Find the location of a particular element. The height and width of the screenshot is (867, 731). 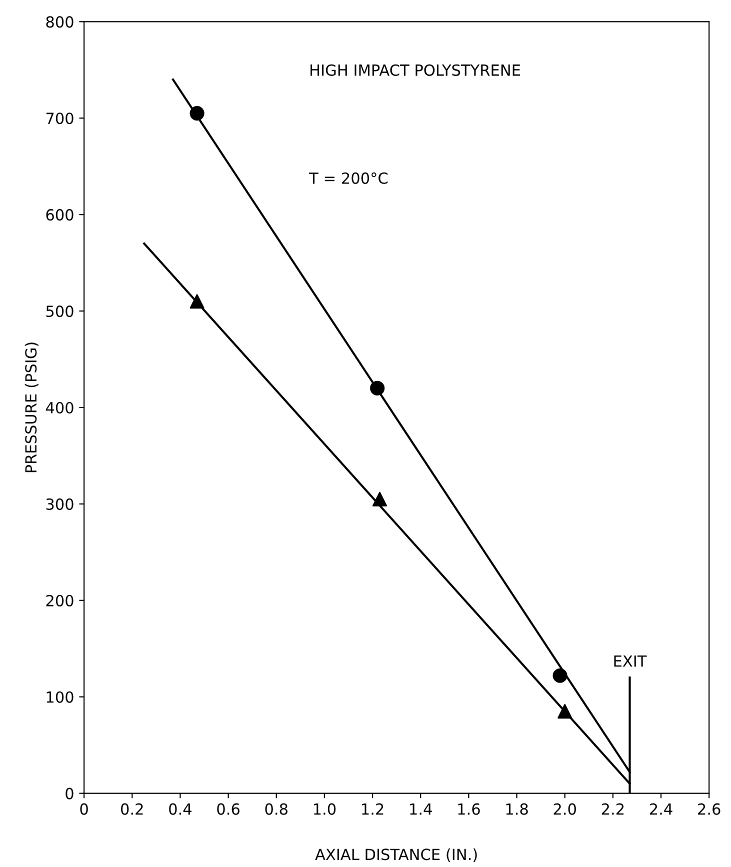

y-tick-label: 700 is located at coordinates (60, 118).